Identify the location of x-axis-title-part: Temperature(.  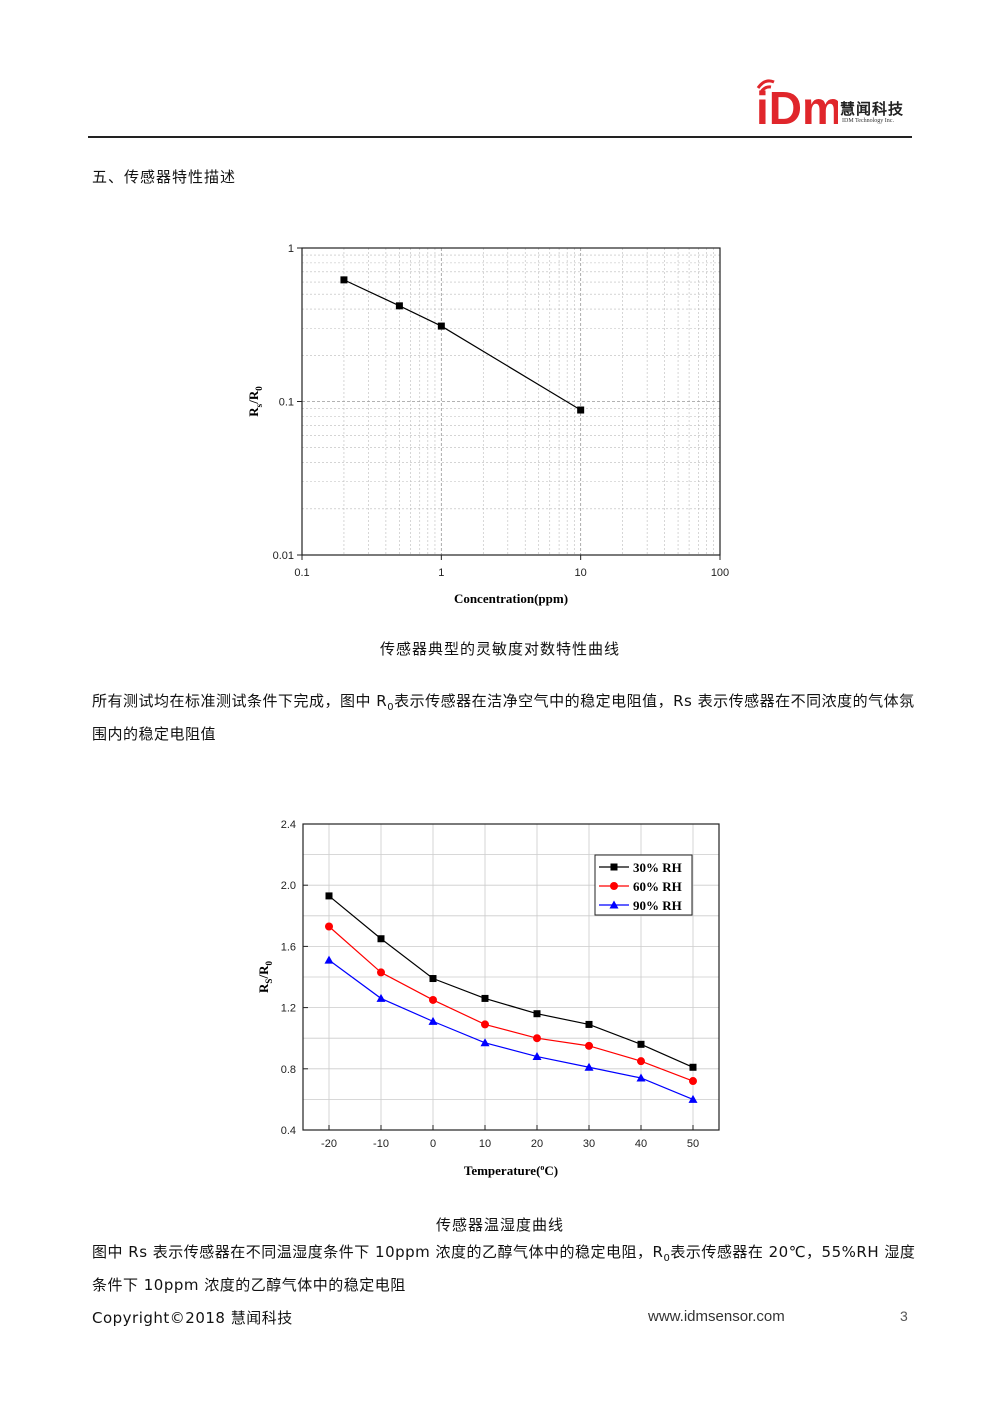
(502, 1170).